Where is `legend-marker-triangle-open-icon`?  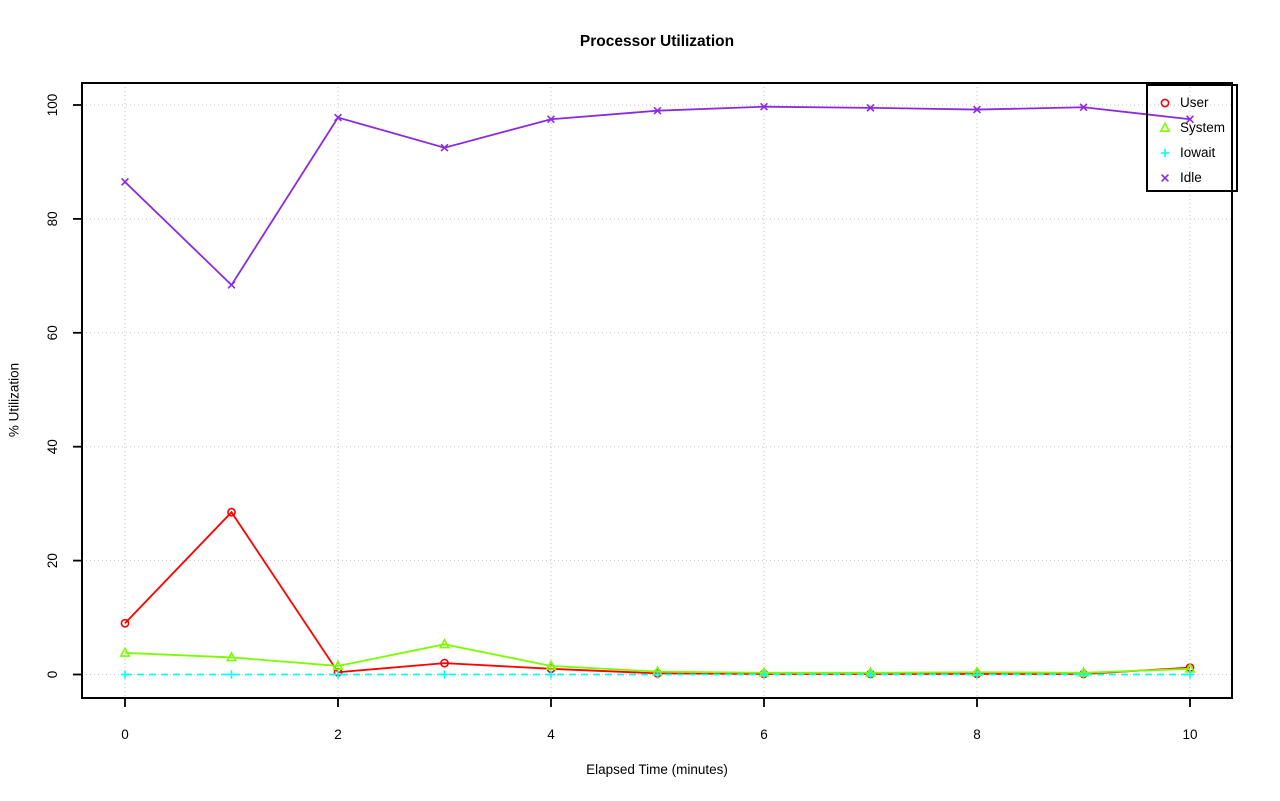
legend-marker-triangle-open-icon is located at coordinates (1165, 126).